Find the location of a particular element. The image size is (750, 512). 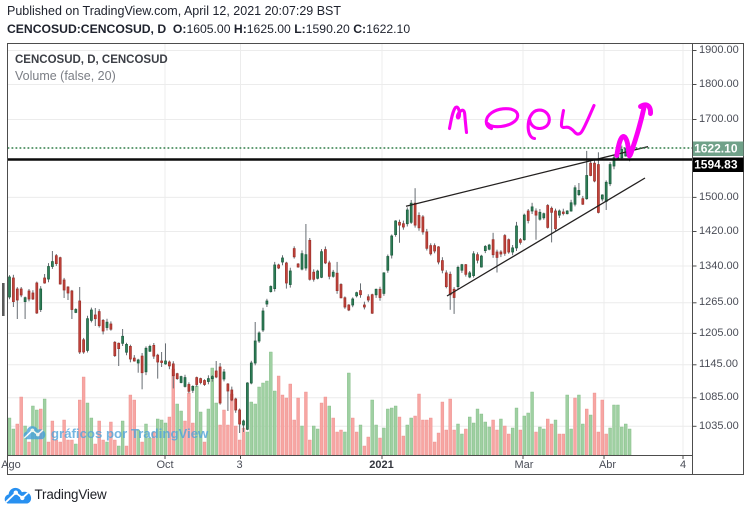

svg-text: gráficos por TradingView is located at coordinates (130, 433).